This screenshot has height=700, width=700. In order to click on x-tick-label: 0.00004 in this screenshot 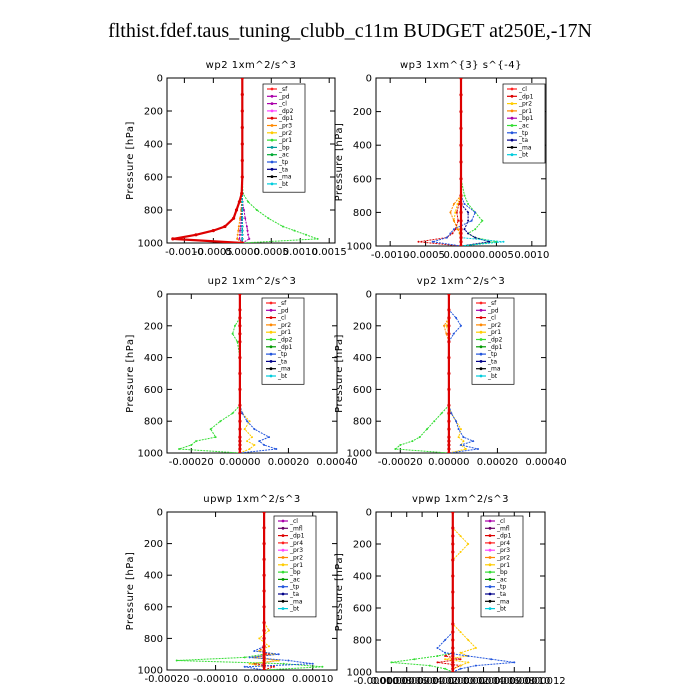, I will do `click(421, 681)`.